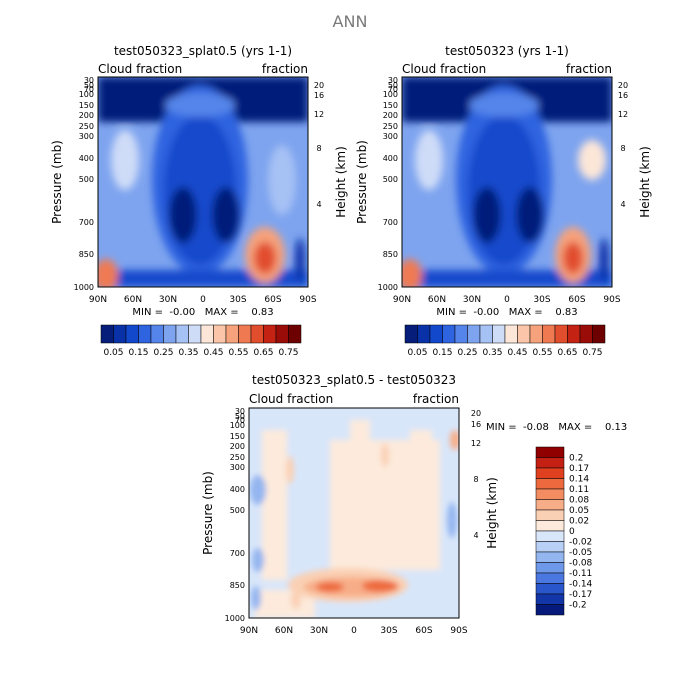  I want to click on figure-suptitle: ANN, so click(350, 21).